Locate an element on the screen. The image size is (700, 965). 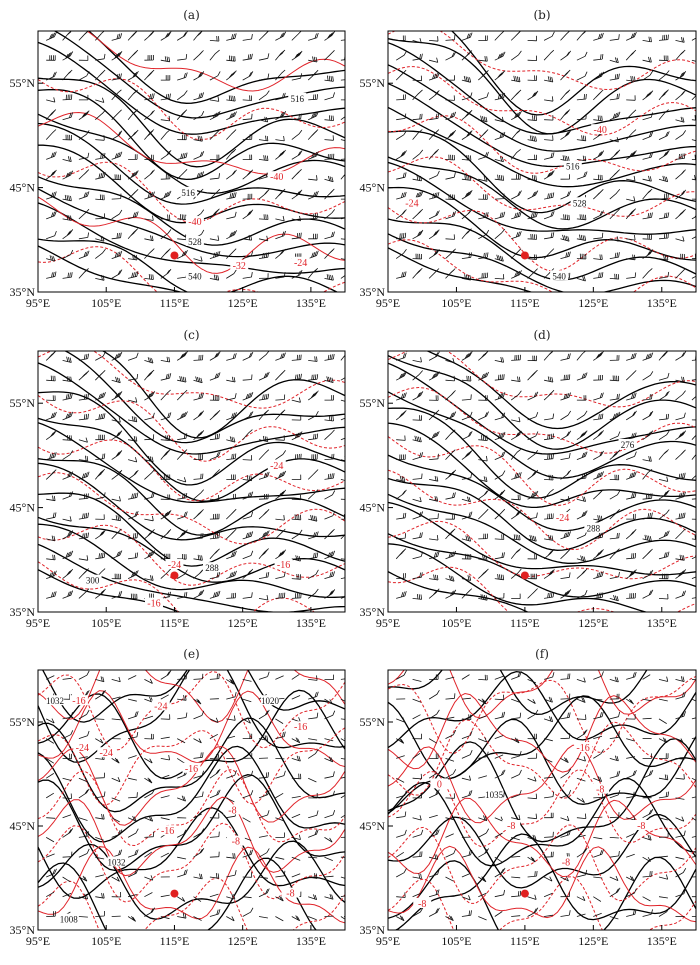
contour-label-red: 0 is located at coordinates (439, 784).